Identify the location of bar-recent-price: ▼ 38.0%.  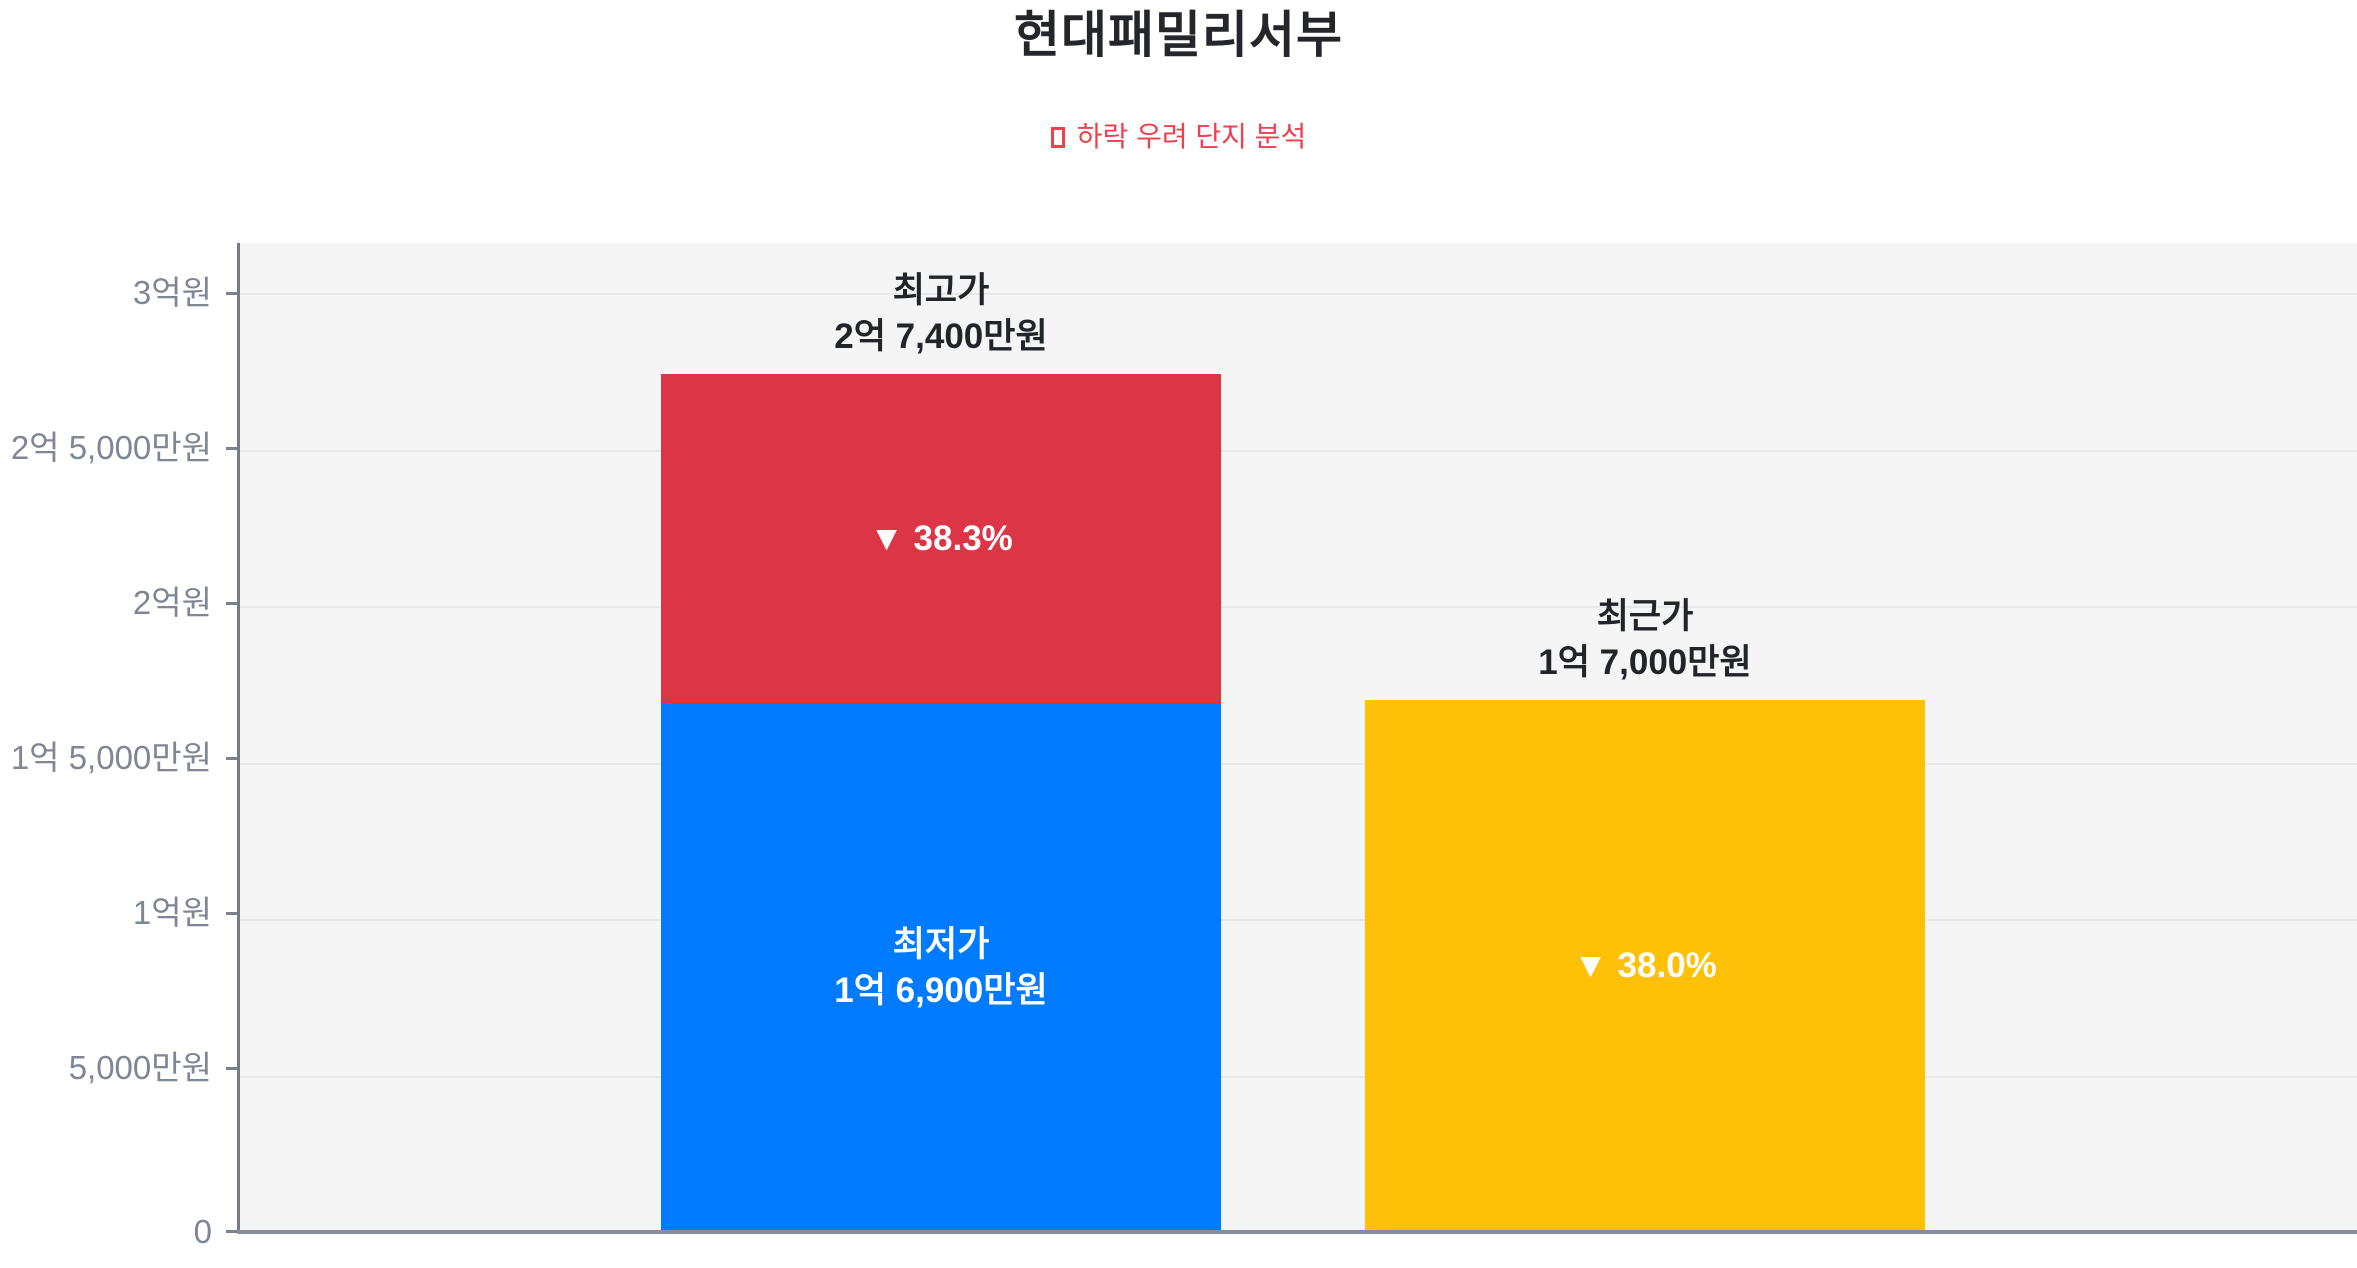
(1645, 966).